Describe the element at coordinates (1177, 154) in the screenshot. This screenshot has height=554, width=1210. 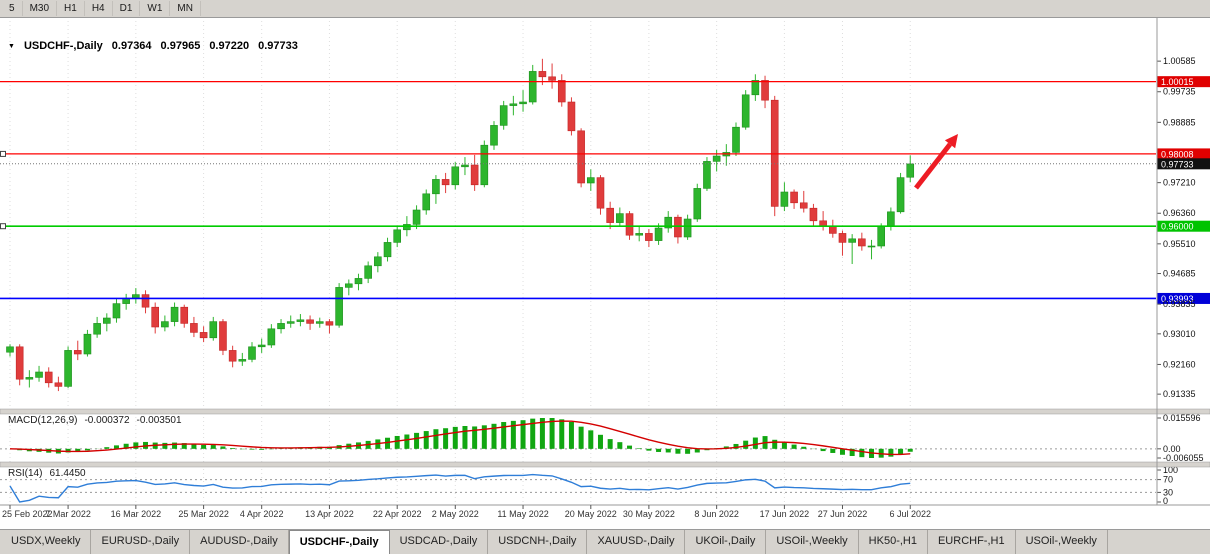
I see `svg-text: 0.98008` at that location.